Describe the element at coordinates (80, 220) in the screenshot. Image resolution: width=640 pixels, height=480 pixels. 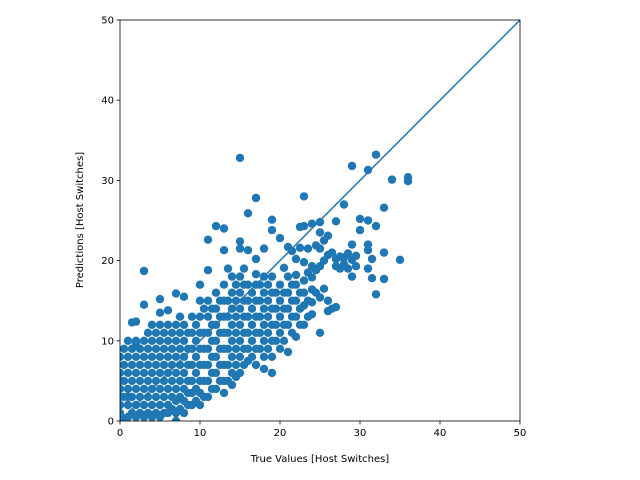
I see `y-axis-label: Predictions [Host Switches]` at that location.